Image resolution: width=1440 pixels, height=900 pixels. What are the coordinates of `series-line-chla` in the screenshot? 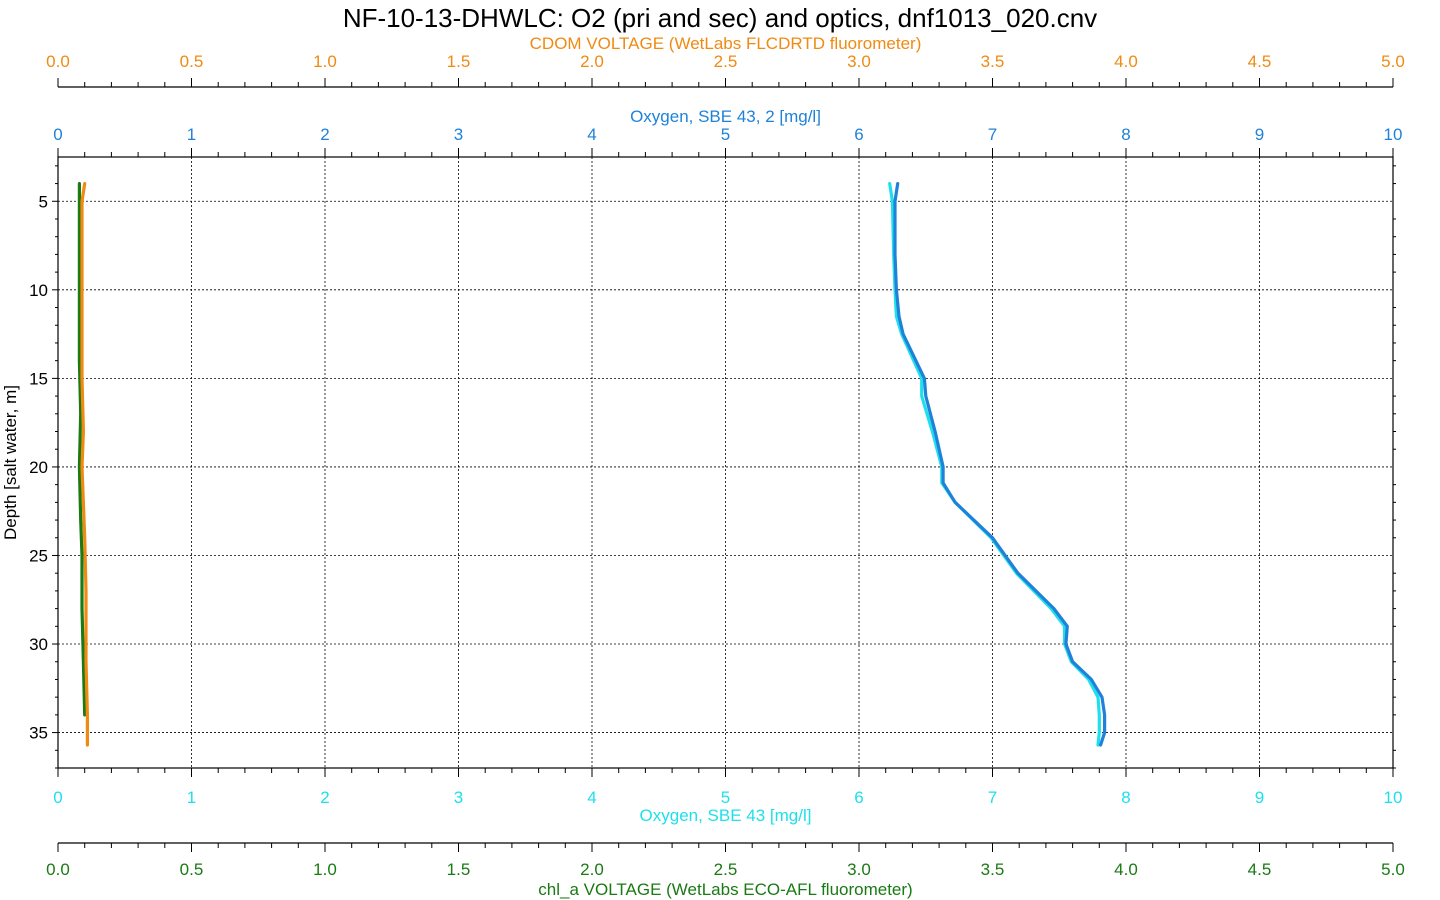 It's located at (82, 449).